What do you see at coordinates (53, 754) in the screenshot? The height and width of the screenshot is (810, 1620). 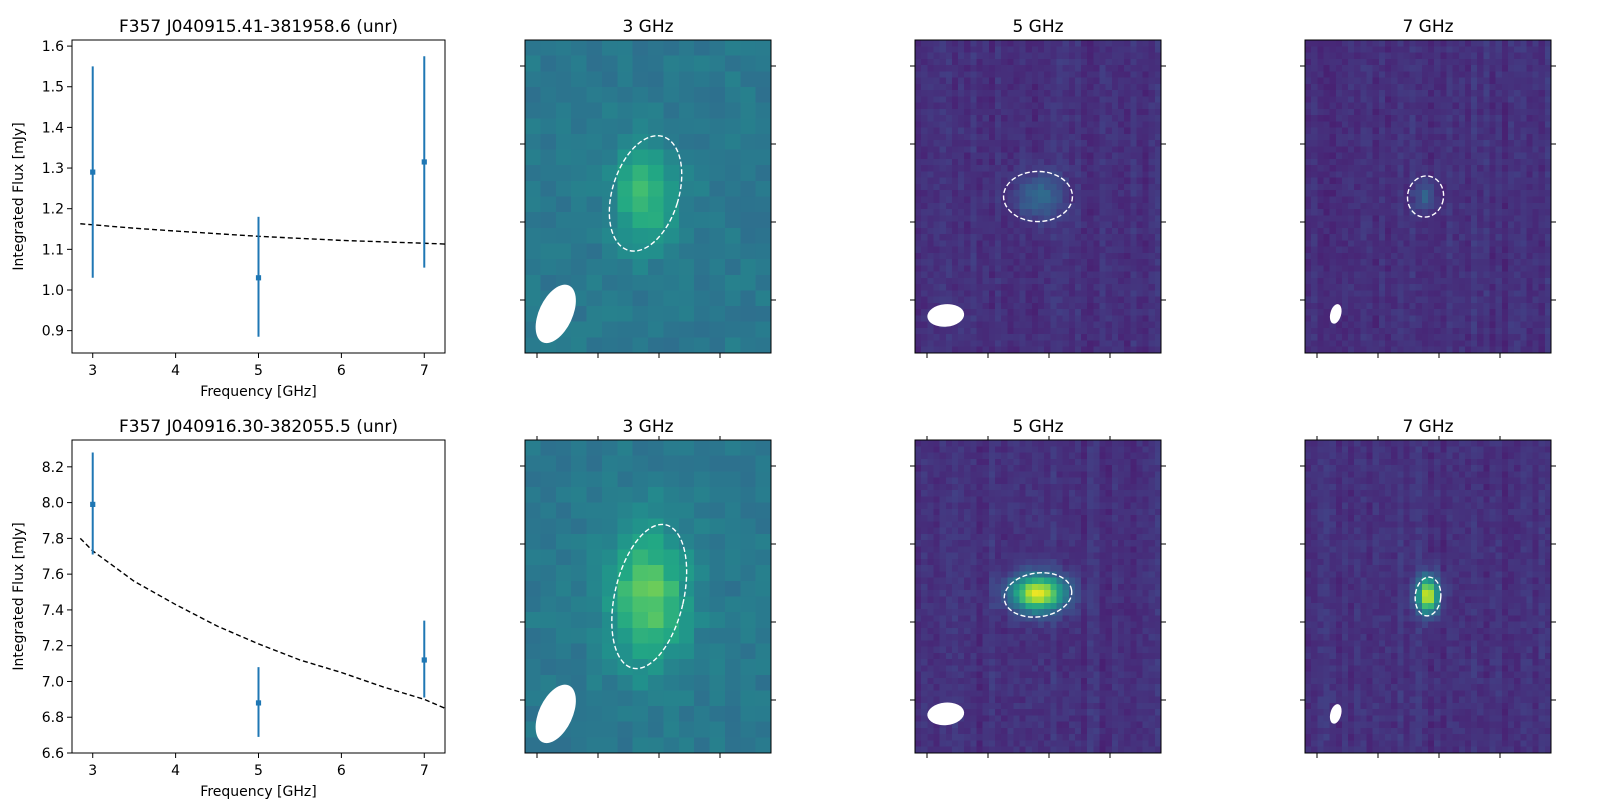 I see `y-tick-label: 6.6` at bounding box center [53, 754].